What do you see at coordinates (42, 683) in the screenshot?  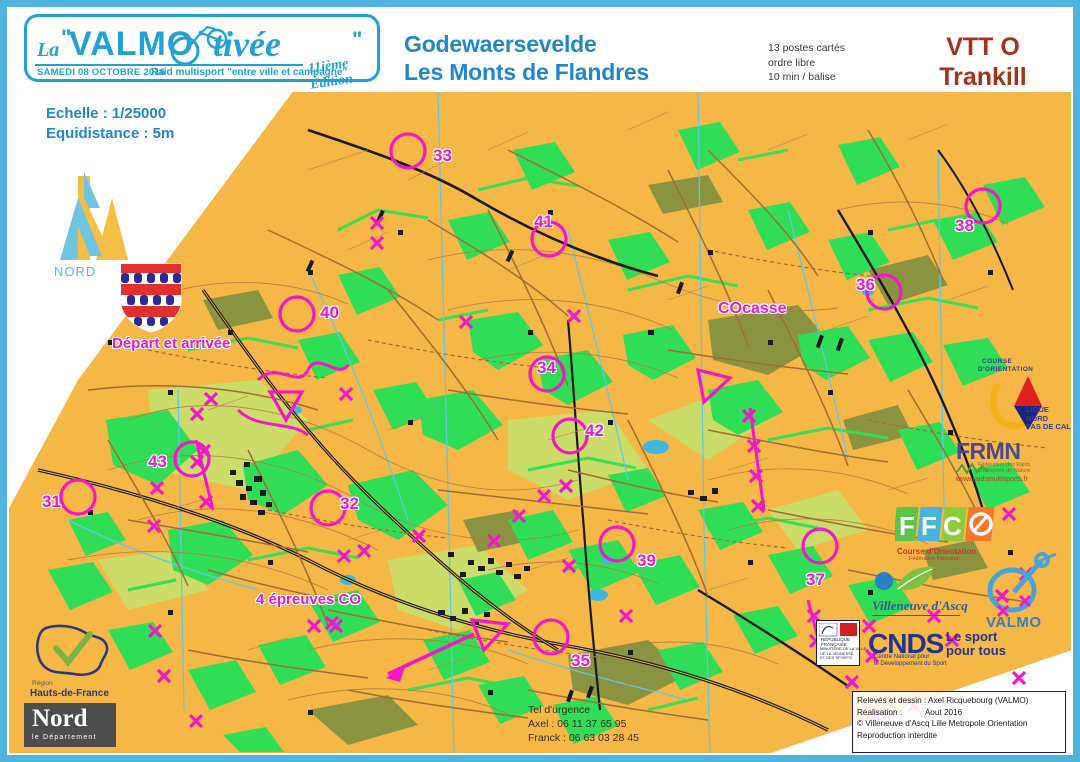 I see `hdf-region-label: Région` at bounding box center [42, 683].